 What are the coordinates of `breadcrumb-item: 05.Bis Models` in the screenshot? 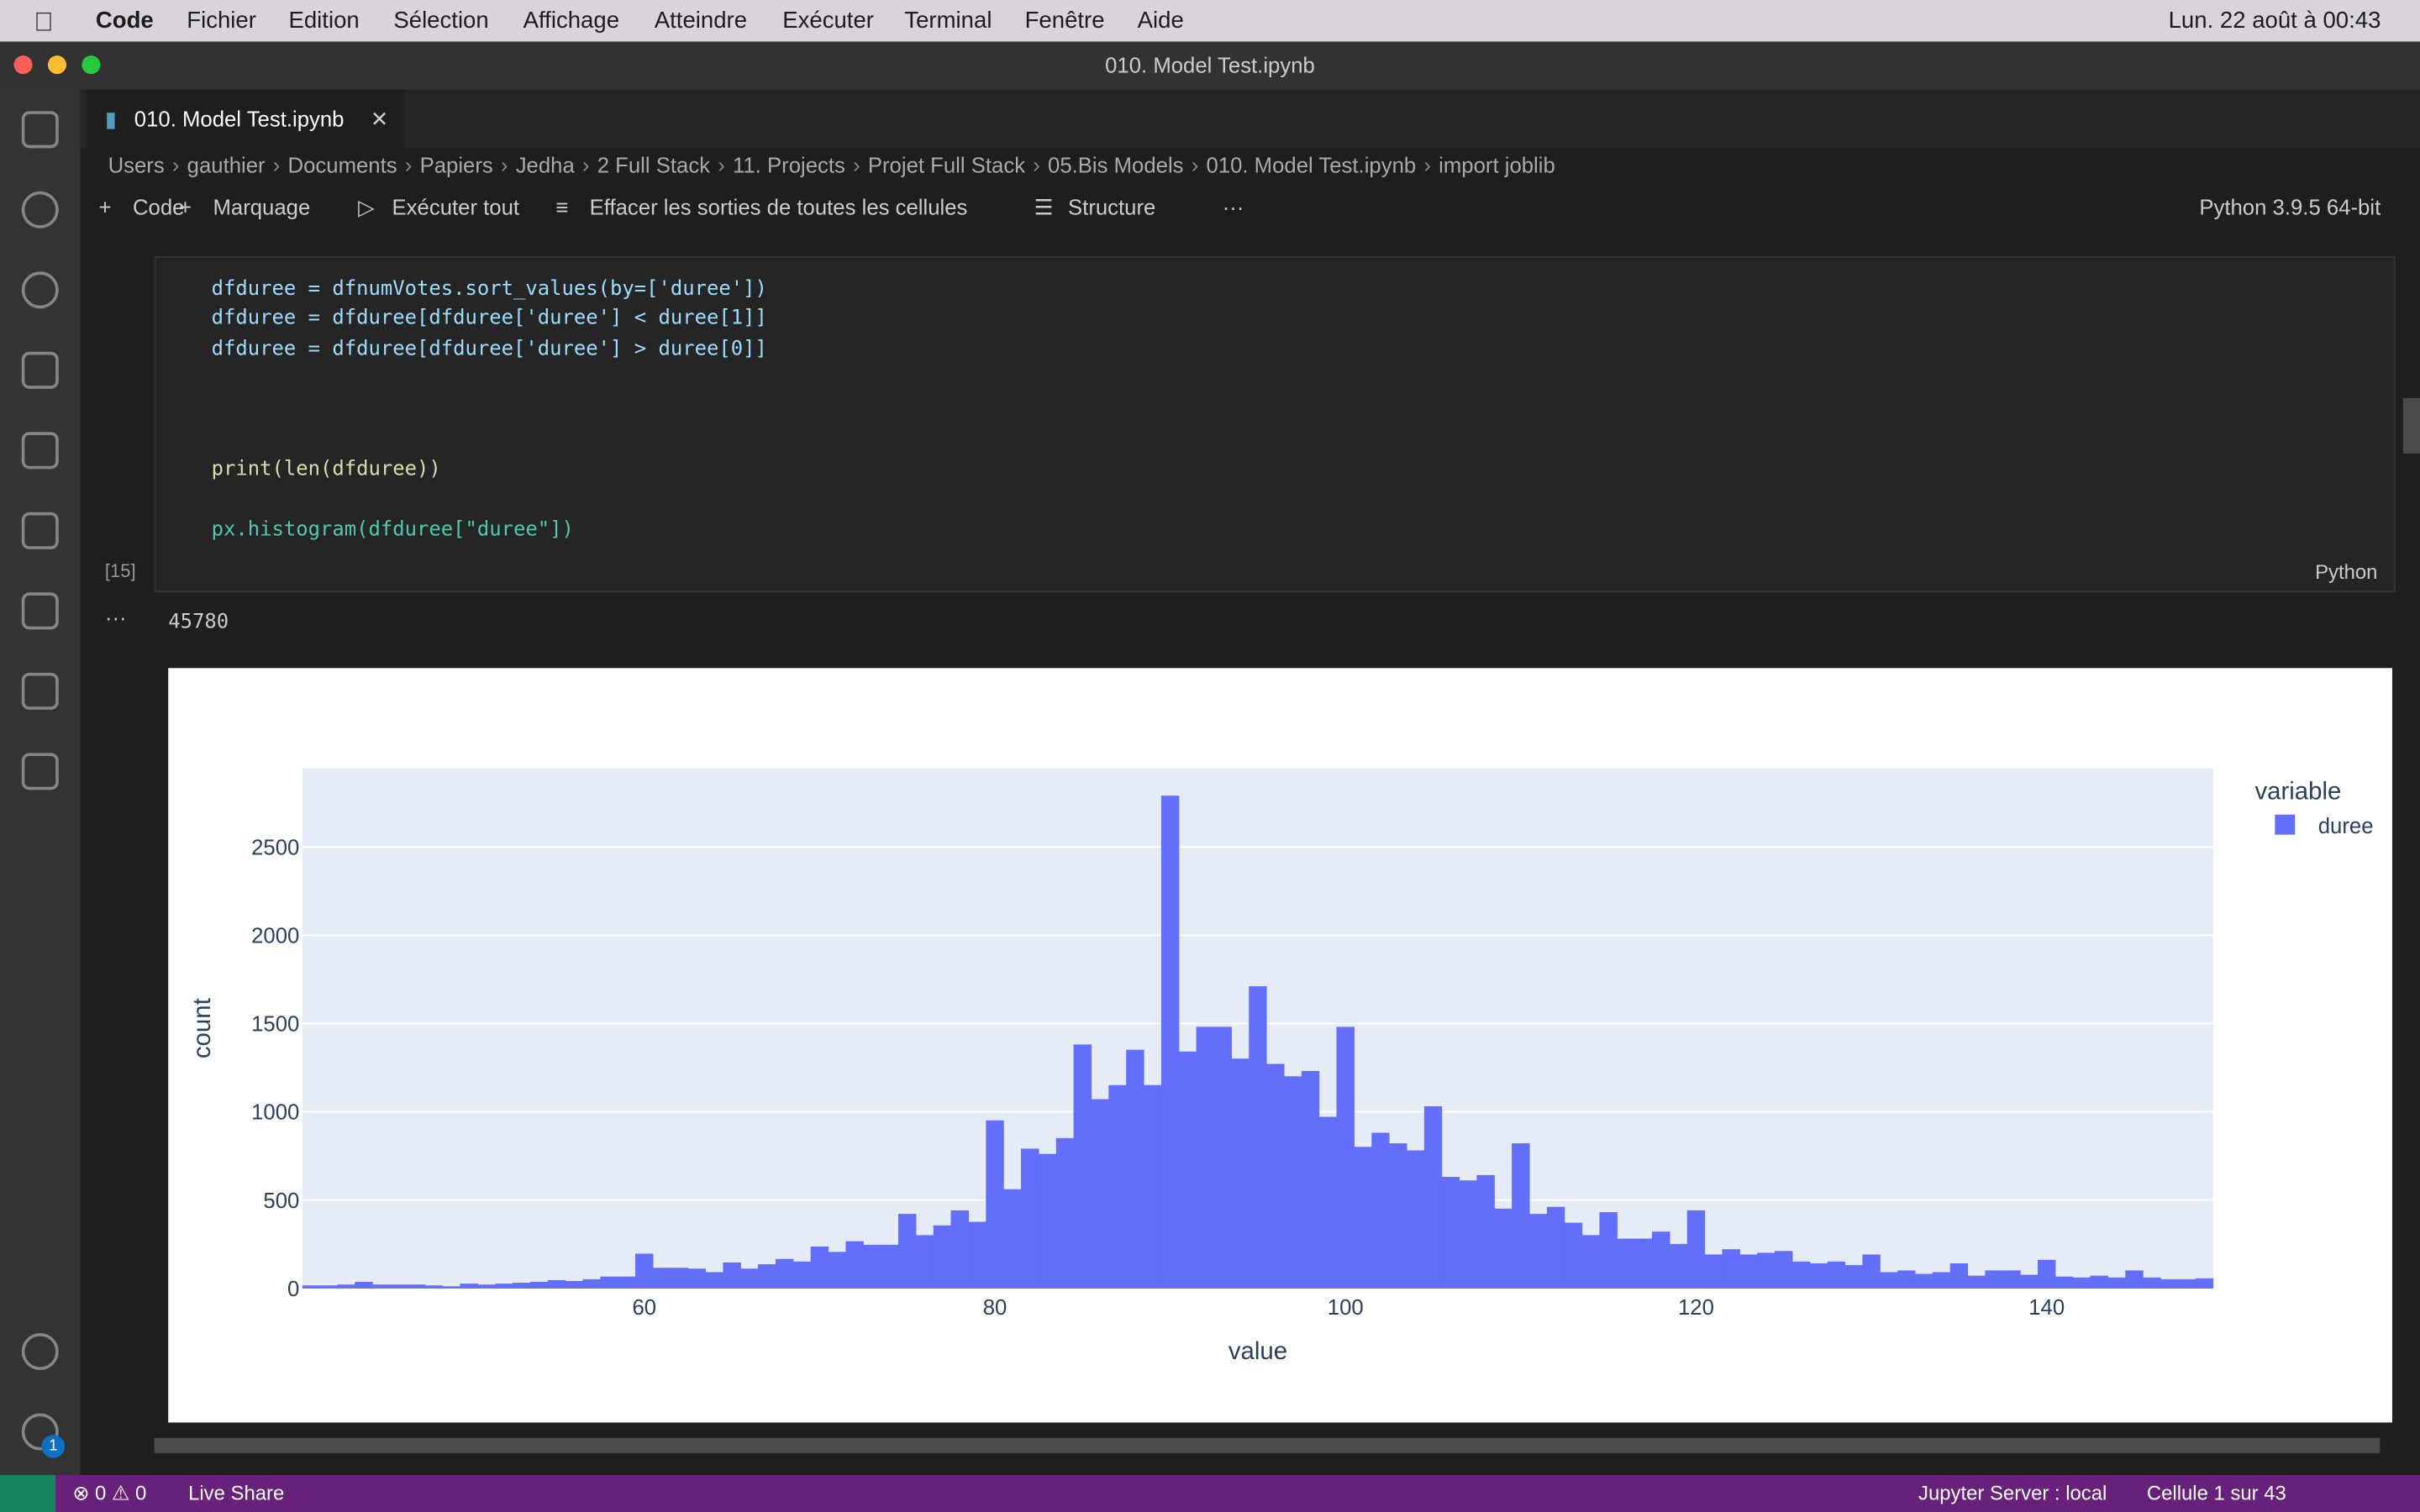 It's located at (1116, 165).